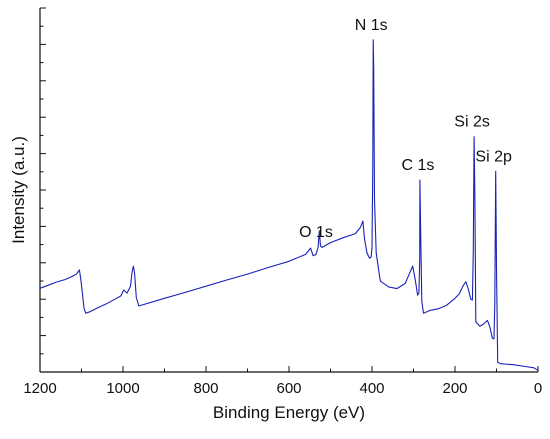 This screenshot has width=550, height=439. What do you see at coordinates (371, 25) in the screenshot?
I see `peak-label: N 1s` at bounding box center [371, 25].